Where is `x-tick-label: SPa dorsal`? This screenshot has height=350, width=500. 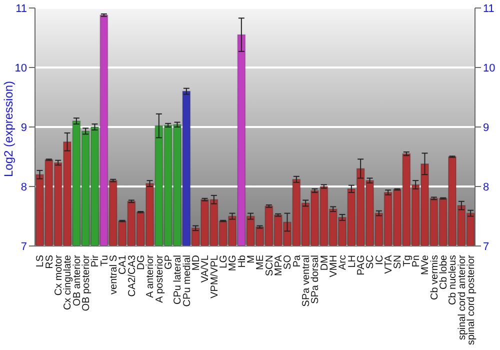
x-tick-label: SPa dorsal is located at coordinates (316, 279).